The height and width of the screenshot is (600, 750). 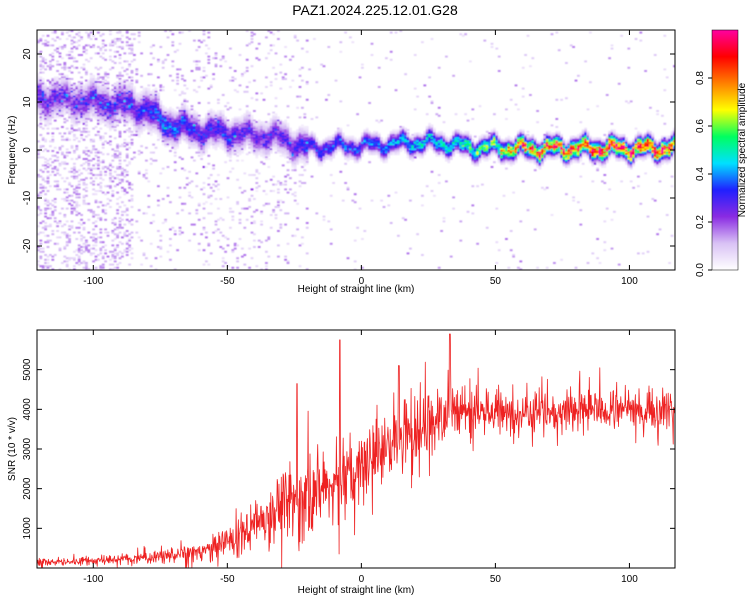 I want to click on spectrogram-x-axis-label: Height of straight line (km), so click(x=356, y=289).